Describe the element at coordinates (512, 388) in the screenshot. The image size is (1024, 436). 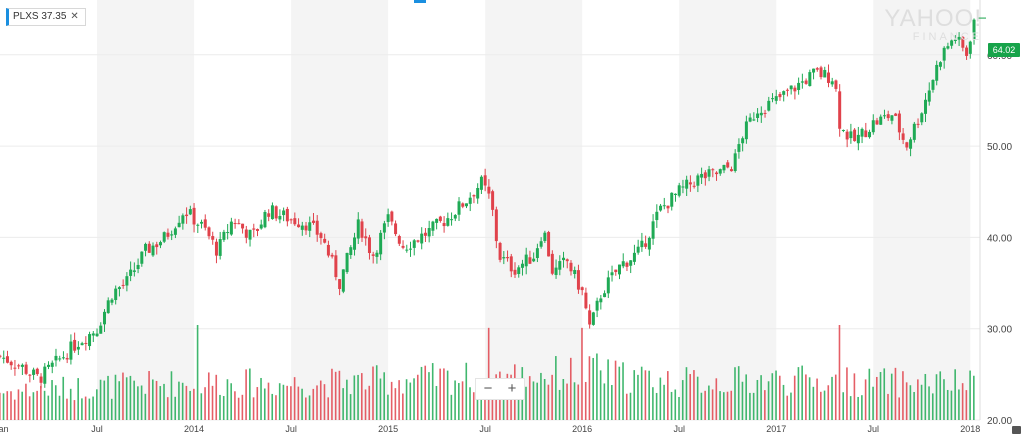
I see `zoom-in-button: +` at that location.